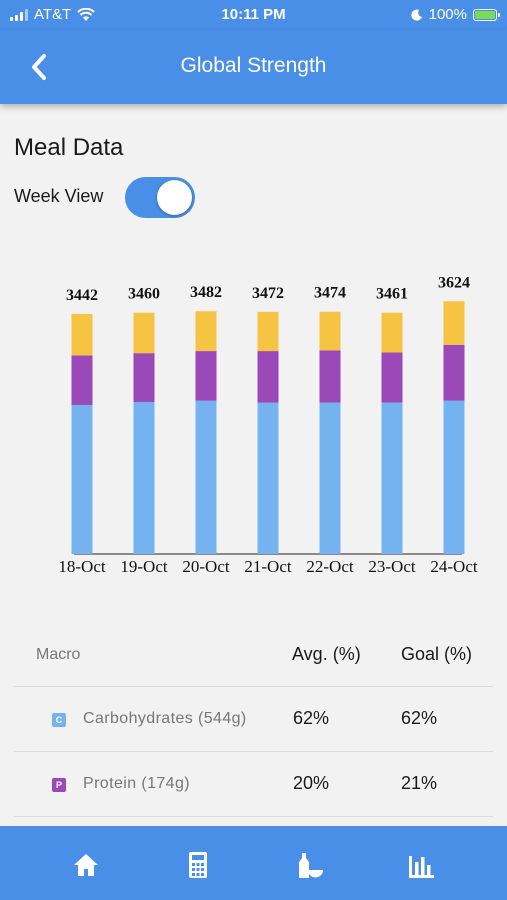  I want to click on battery-icon, so click(486, 14).